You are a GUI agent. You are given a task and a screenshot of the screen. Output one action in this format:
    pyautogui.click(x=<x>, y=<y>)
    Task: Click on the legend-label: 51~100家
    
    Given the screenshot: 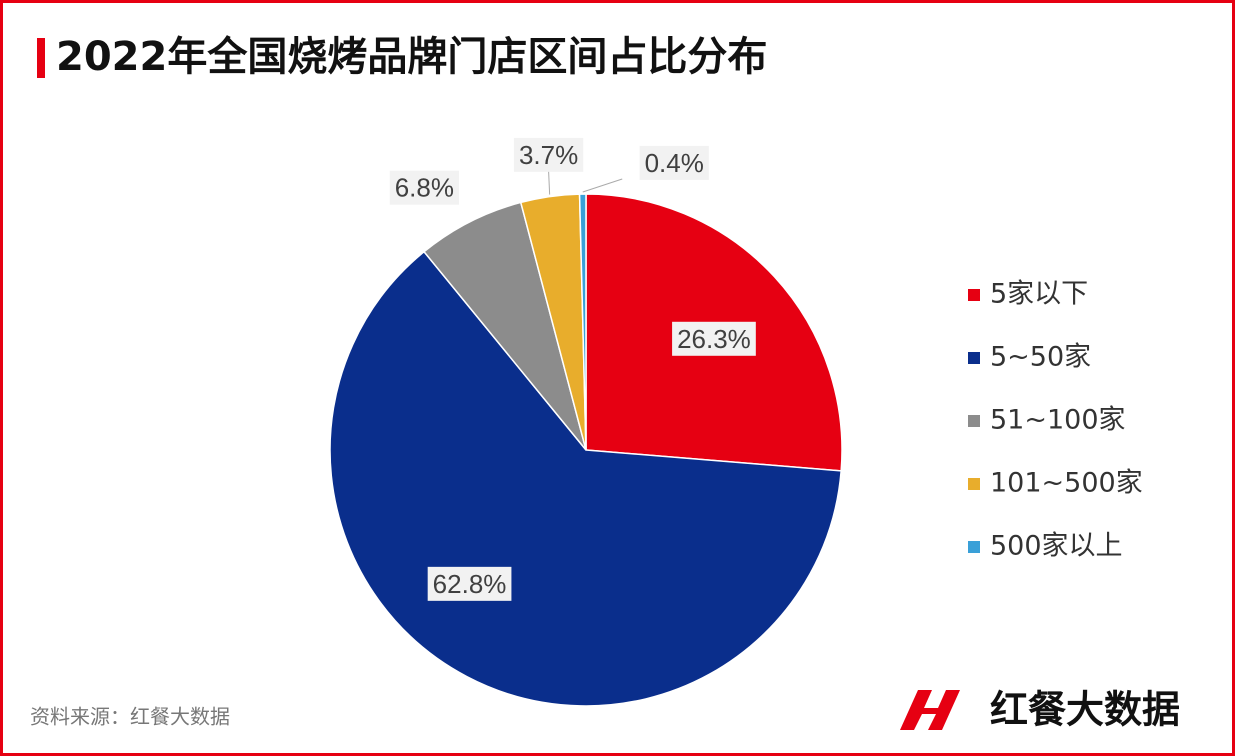 What is the action you would take?
    pyautogui.click(x=1058, y=420)
    